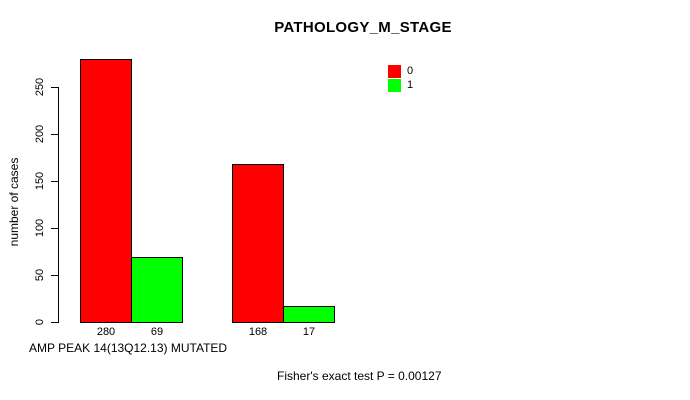 The image size is (690, 400). I want to click on chart-title: PATHOLOGY_M_STAGE, so click(363, 27).